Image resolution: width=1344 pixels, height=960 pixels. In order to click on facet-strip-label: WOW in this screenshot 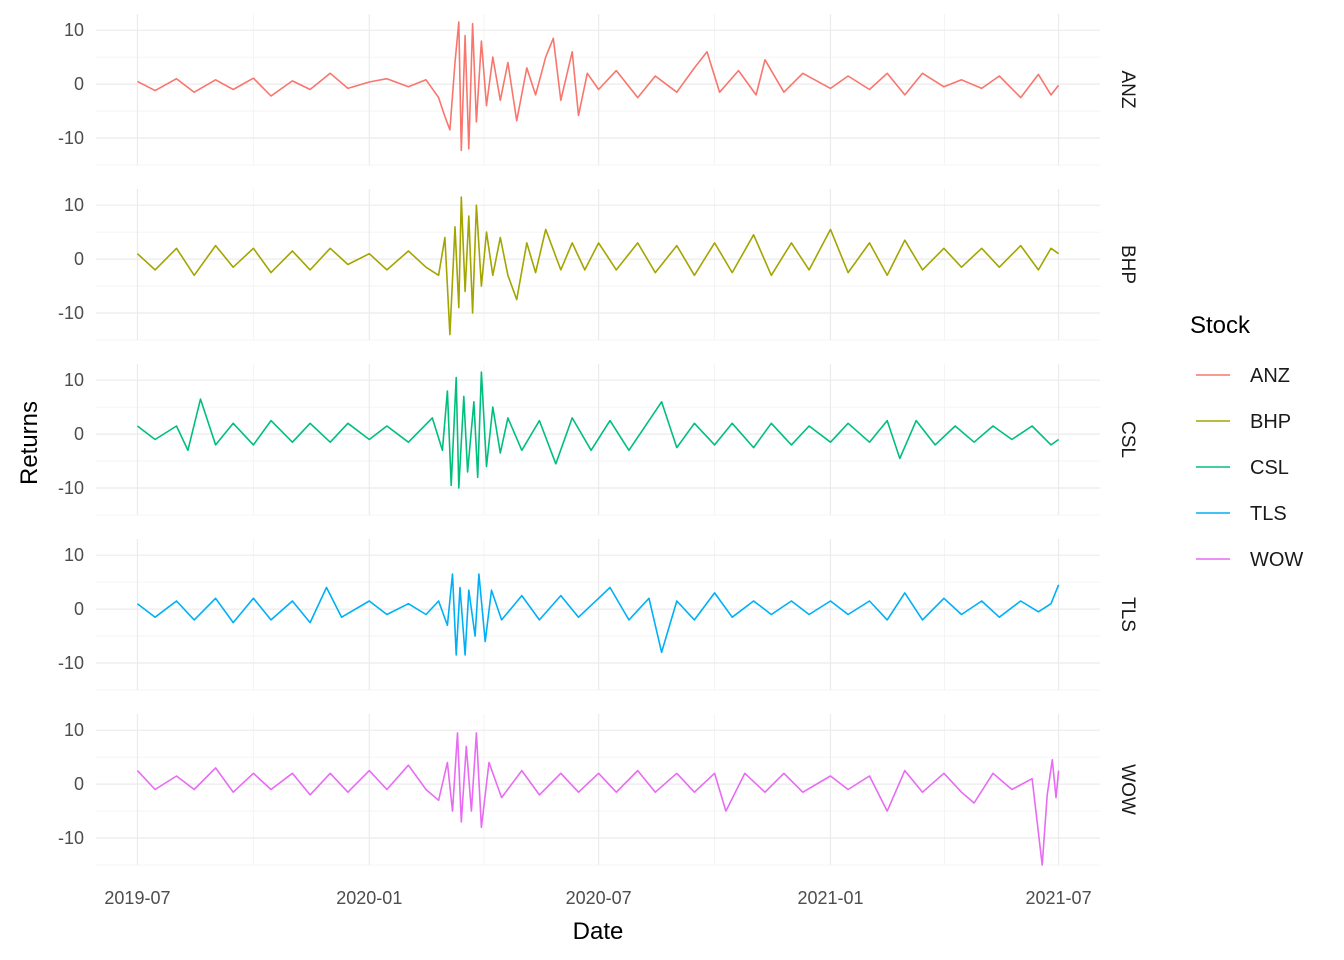, I will do `click(1127, 789)`.